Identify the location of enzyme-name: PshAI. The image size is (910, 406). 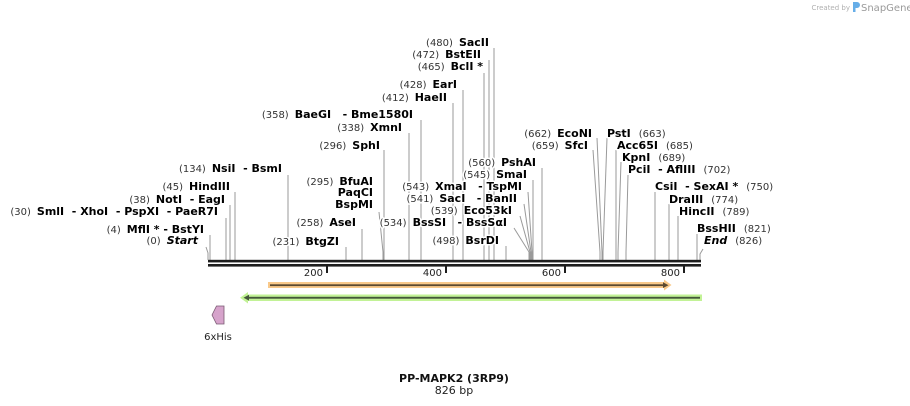
(518, 162).